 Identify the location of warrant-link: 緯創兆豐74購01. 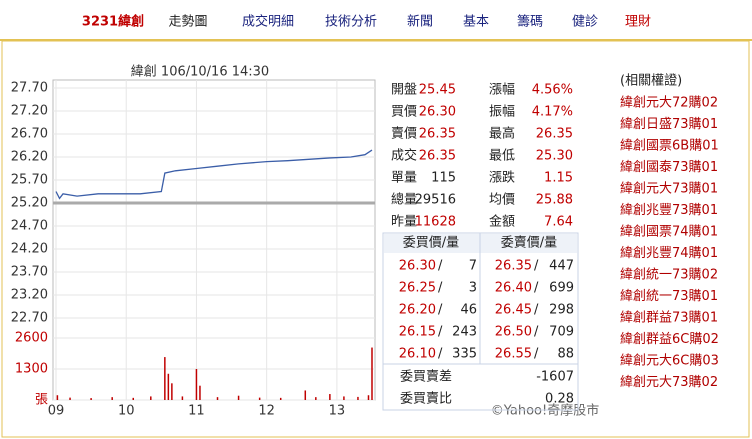
(669, 253).